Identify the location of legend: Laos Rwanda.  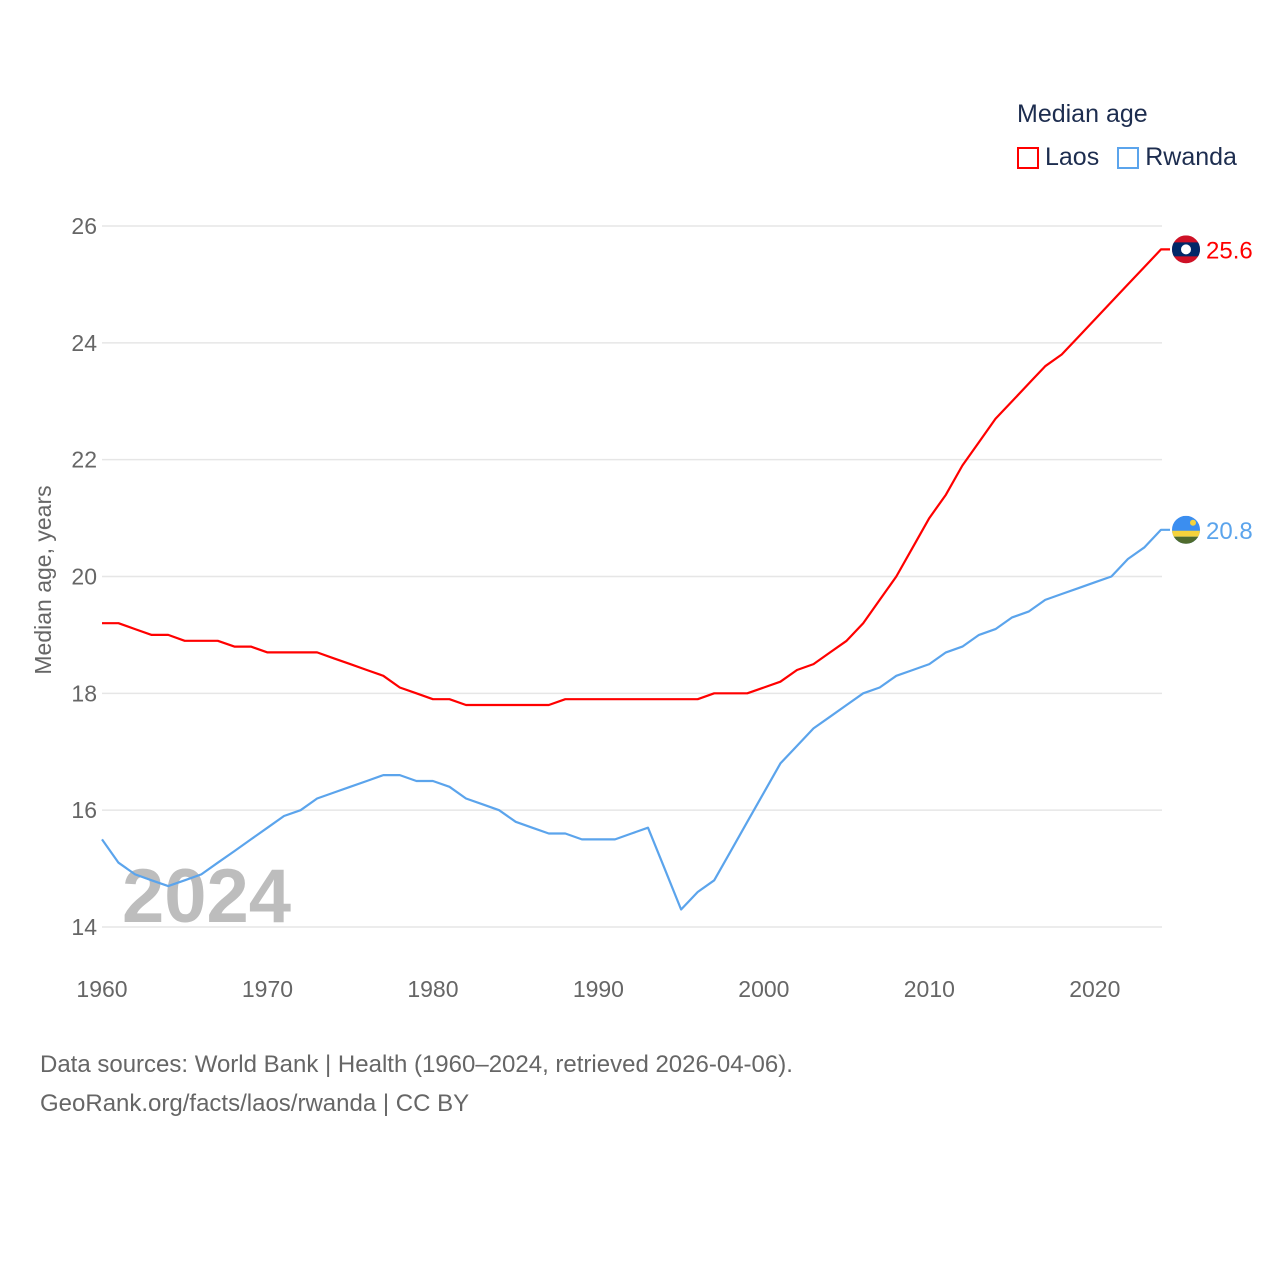
(1127, 157).